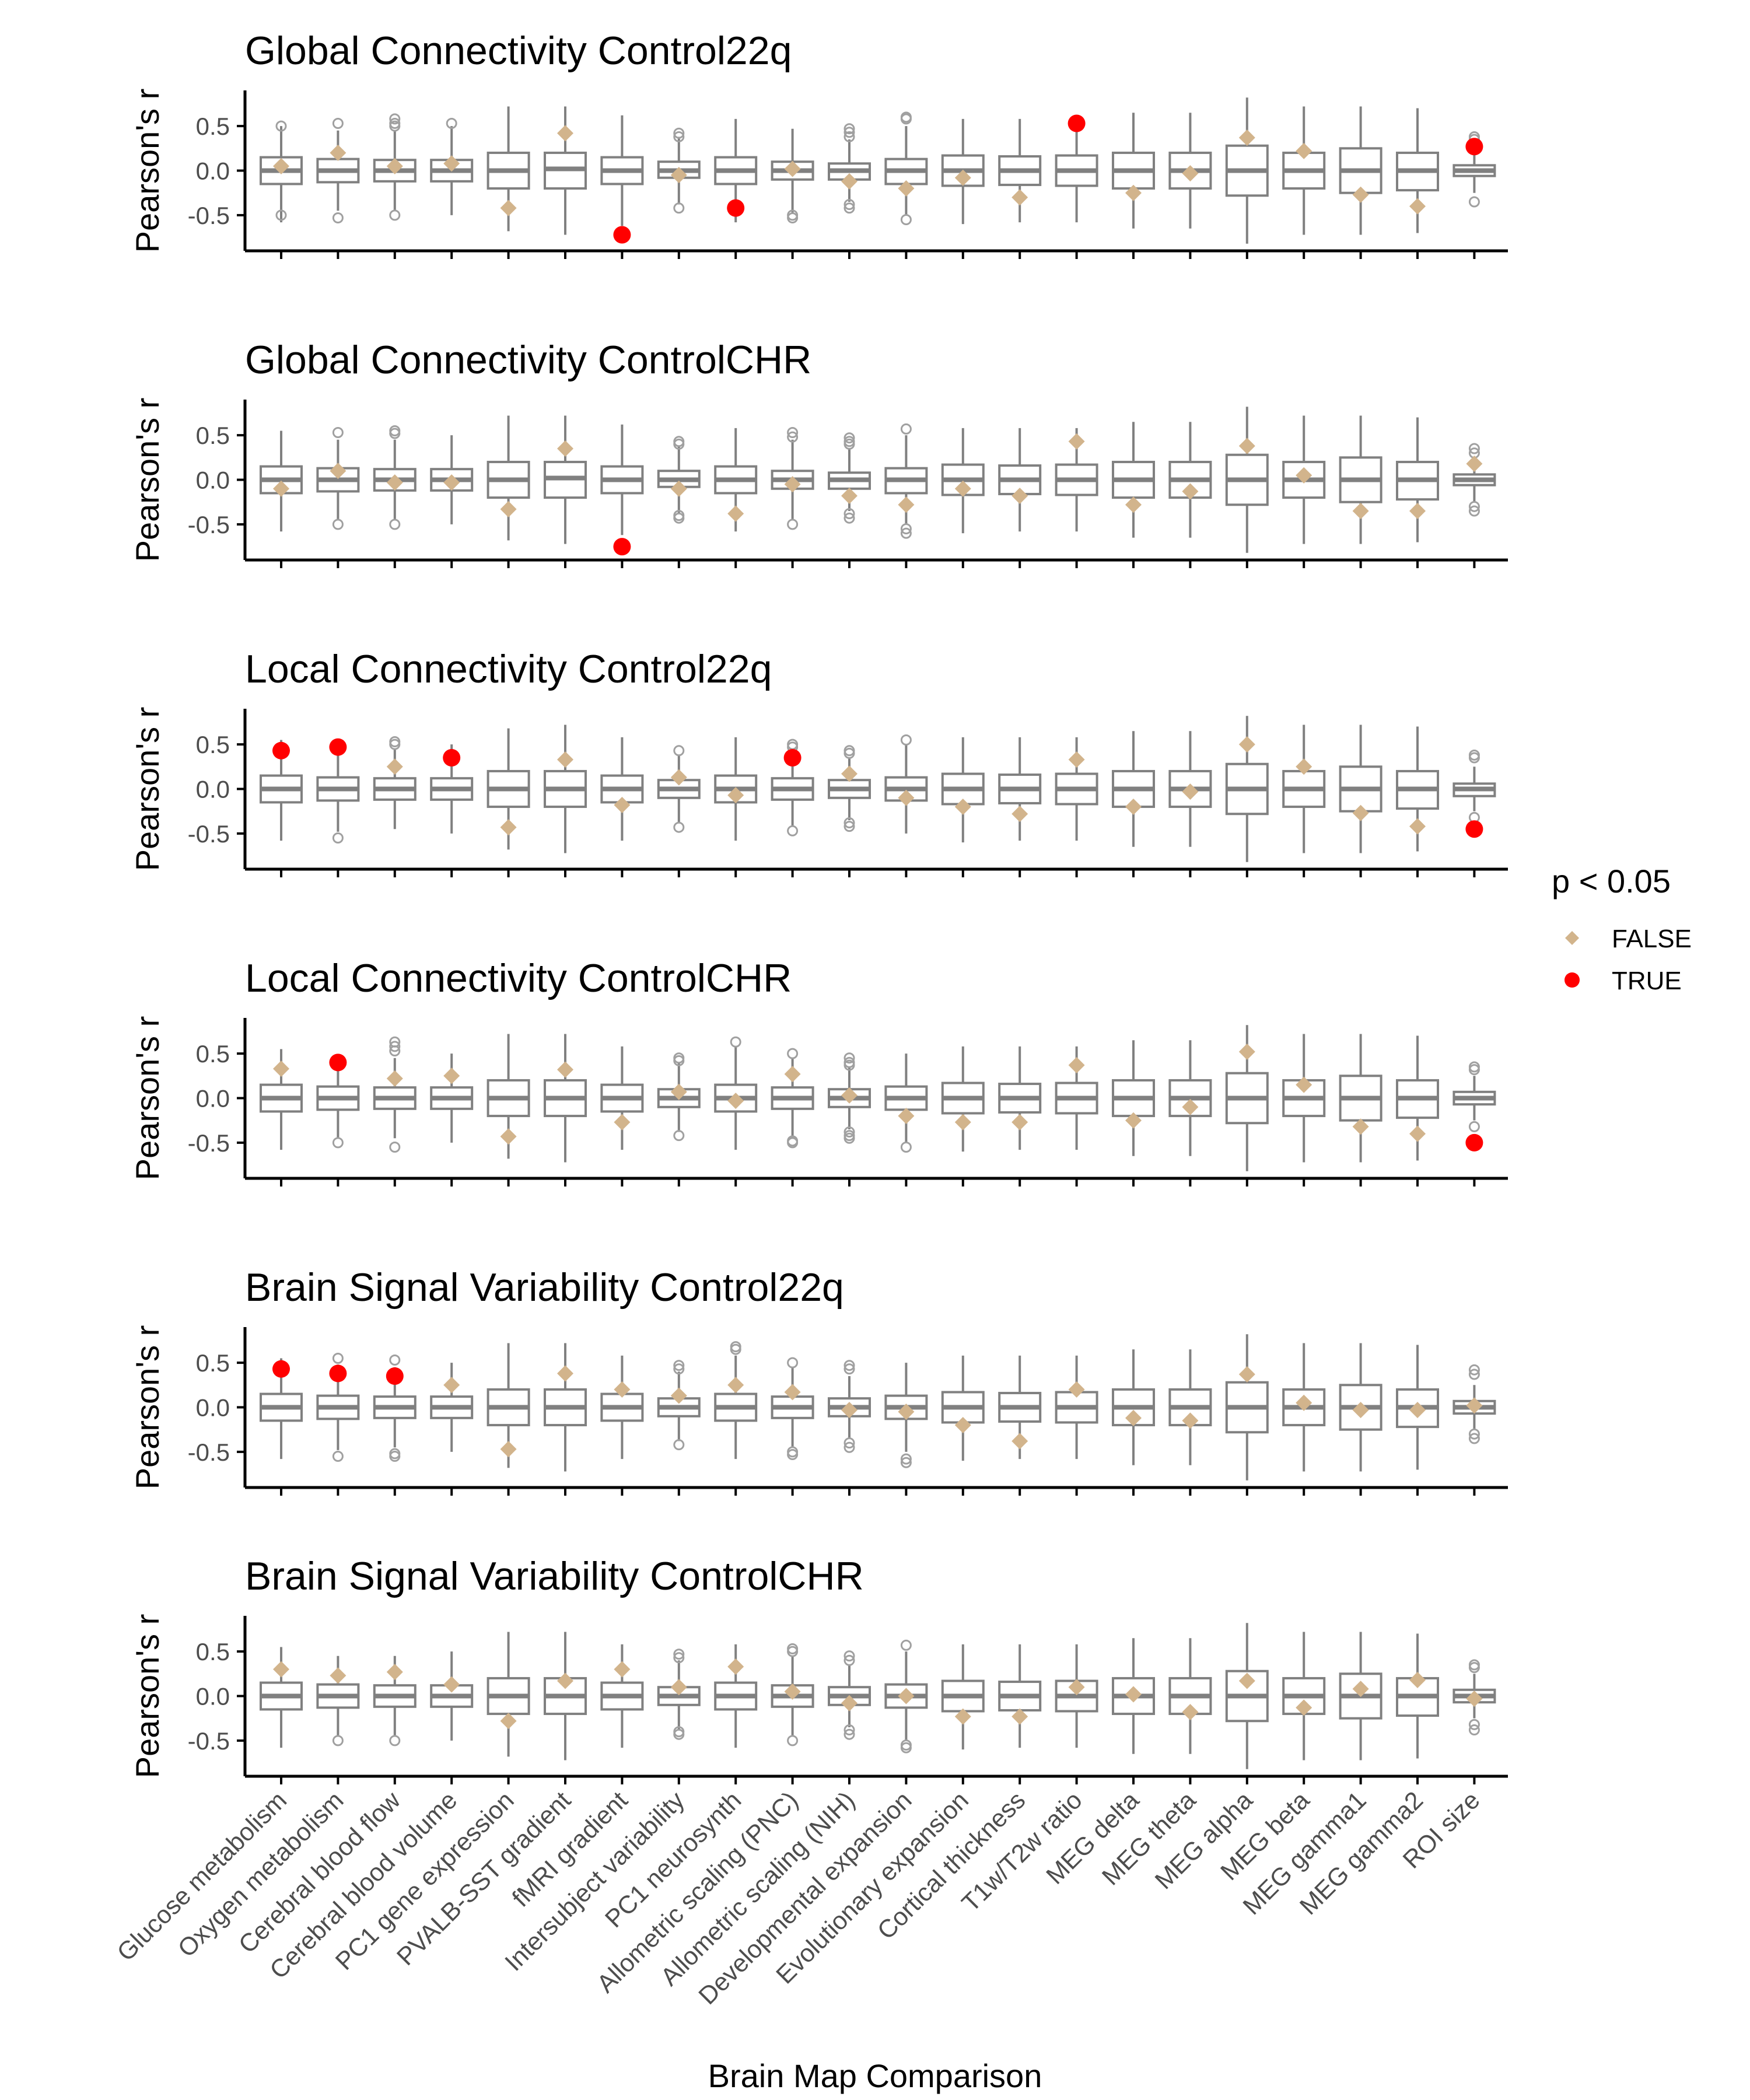 This screenshot has height=2100, width=1750. What do you see at coordinates (518, 51) in the screenshot?
I see `panel-title: Global Connectivity Control22q` at bounding box center [518, 51].